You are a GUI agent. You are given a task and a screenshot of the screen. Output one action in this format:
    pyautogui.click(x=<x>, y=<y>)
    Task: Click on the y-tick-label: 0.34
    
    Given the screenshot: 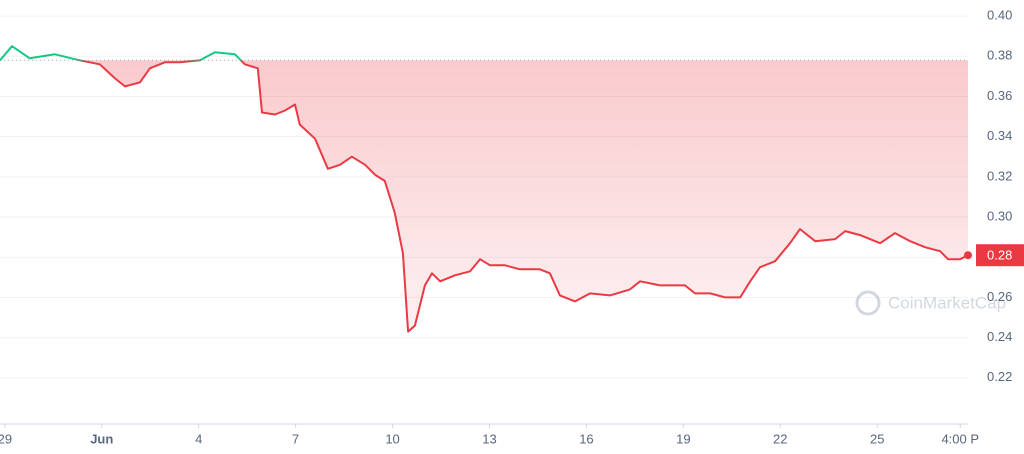 What is the action you would take?
    pyautogui.click(x=999, y=135)
    